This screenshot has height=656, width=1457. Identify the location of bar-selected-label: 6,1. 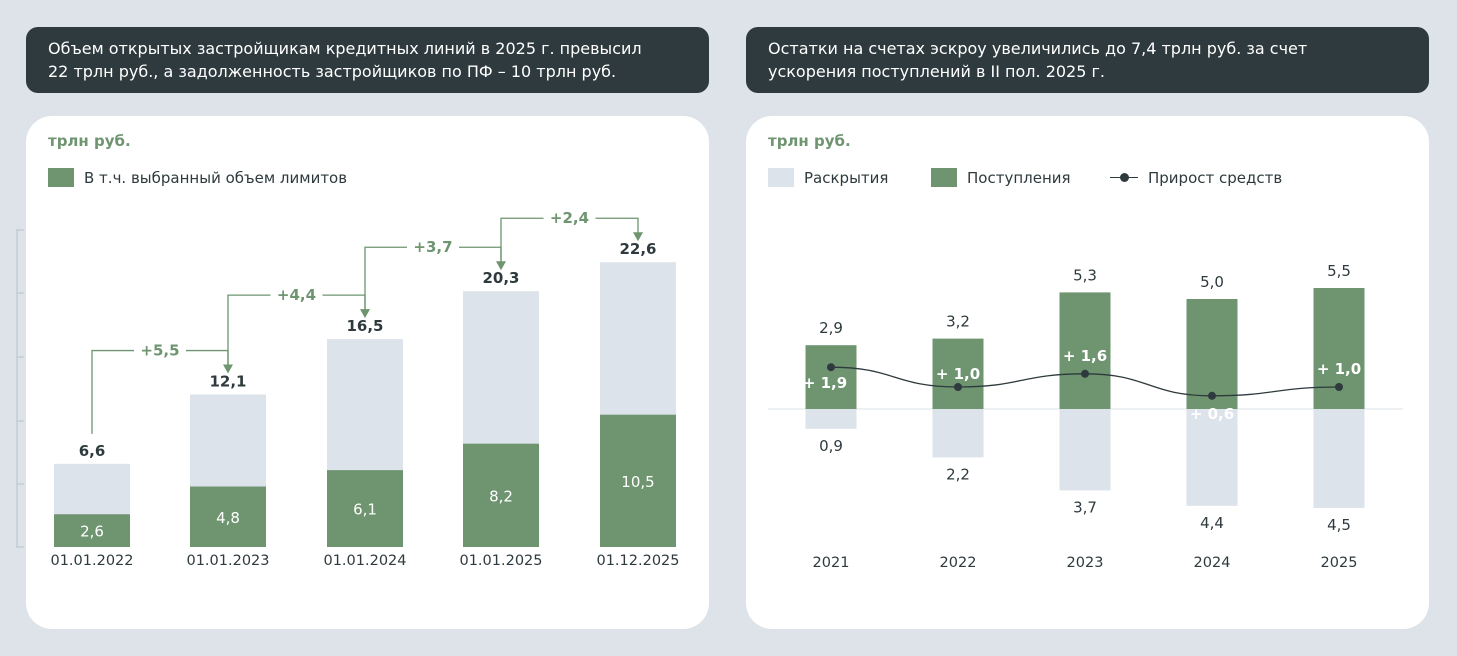
(365, 510).